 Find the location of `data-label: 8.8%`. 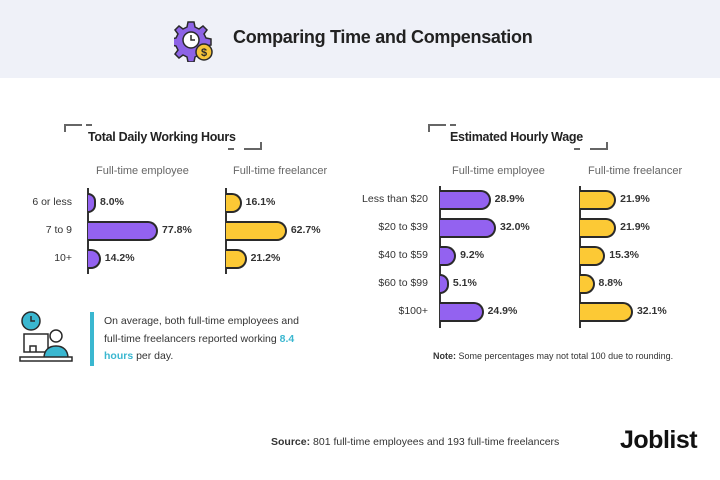

data-label: 8.8% is located at coordinates (610, 283).